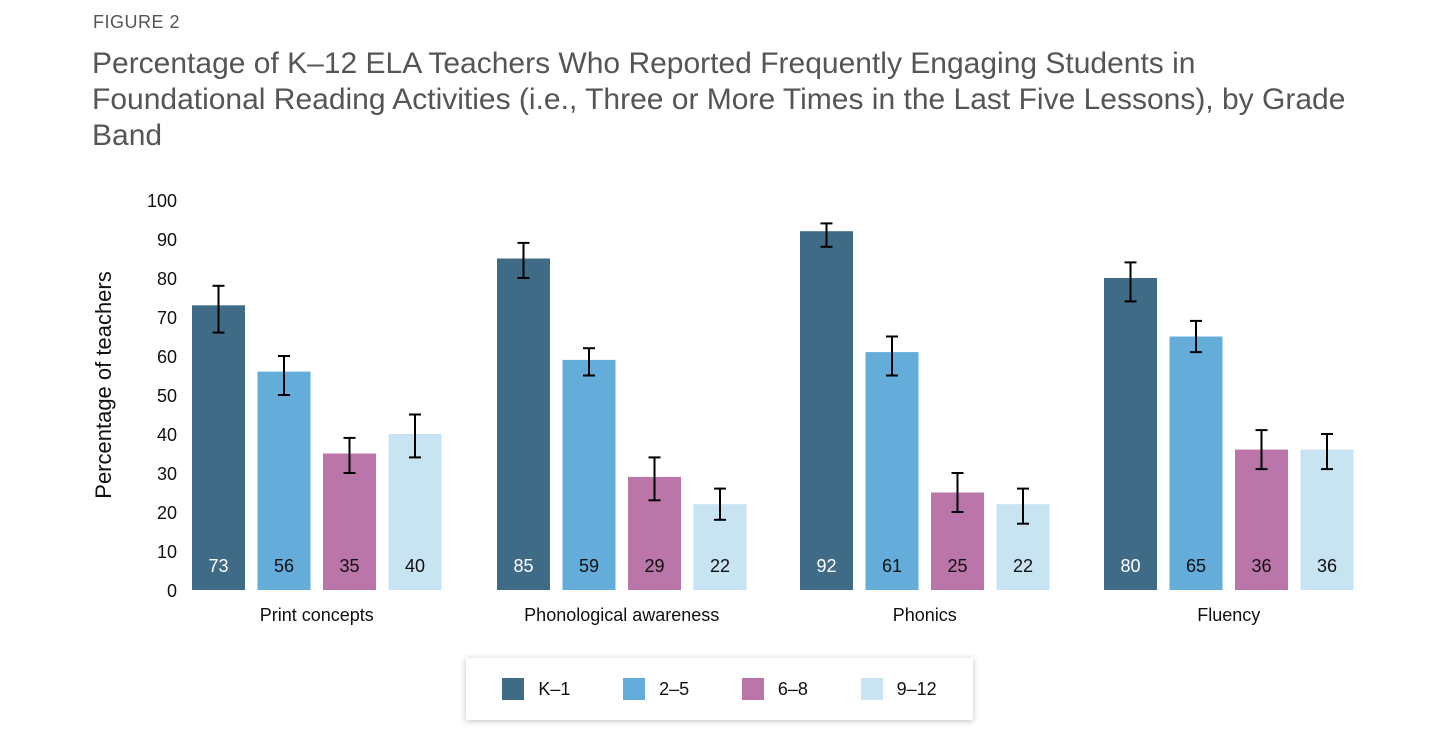 Image resolution: width=1450 pixels, height=752 pixels. Describe the element at coordinates (218, 566) in the screenshot. I see `bar-value-label: 73` at that location.